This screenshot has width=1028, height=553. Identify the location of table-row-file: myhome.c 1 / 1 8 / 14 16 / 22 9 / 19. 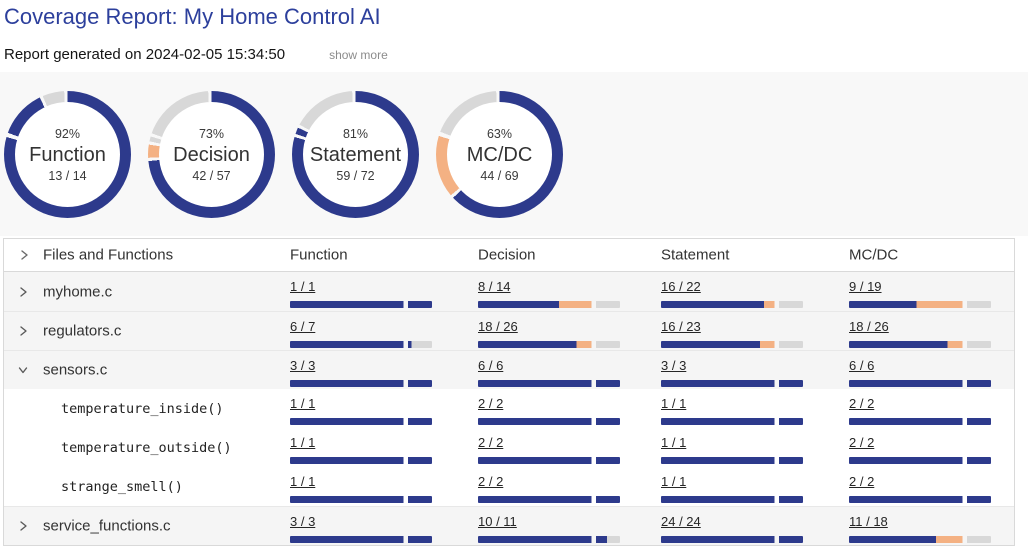
(509, 291).